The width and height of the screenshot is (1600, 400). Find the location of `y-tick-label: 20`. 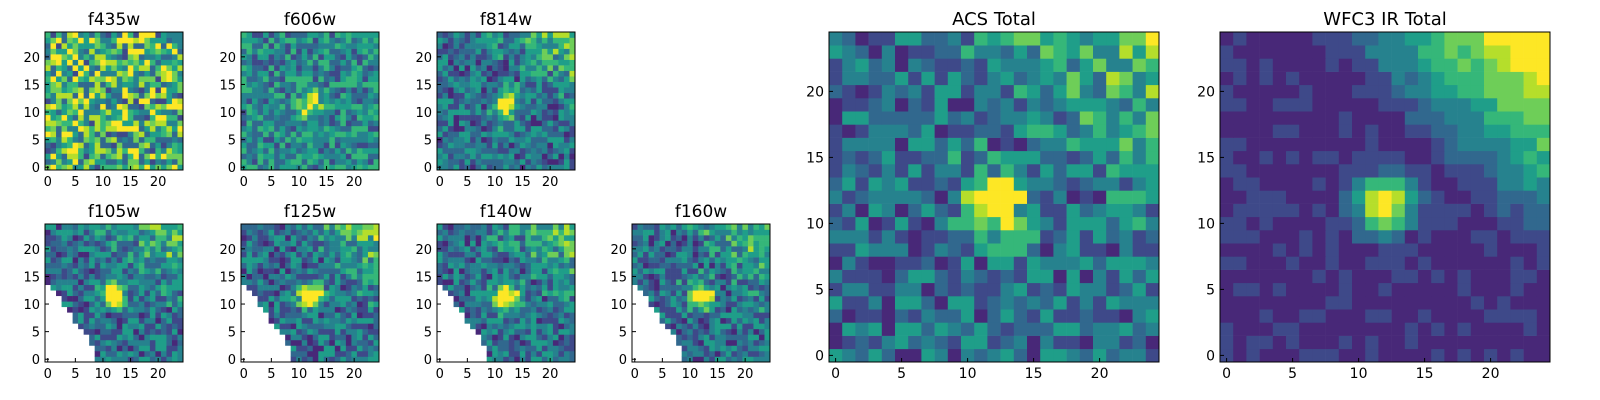

y-tick-label: 20 is located at coordinates (31, 250).